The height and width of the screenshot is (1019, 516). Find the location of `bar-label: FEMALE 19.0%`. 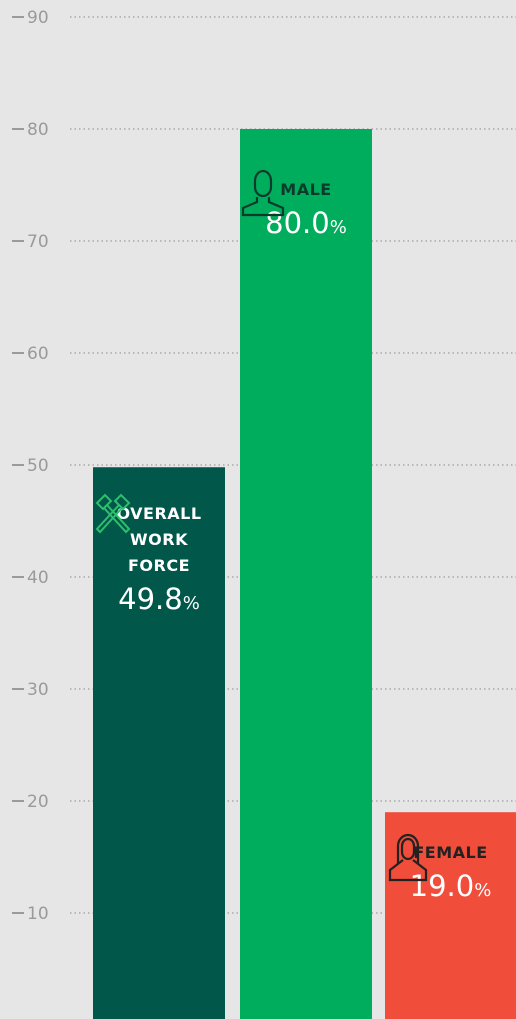

bar-label: FEMALE 19.0% is located at coordinates (450, 870).